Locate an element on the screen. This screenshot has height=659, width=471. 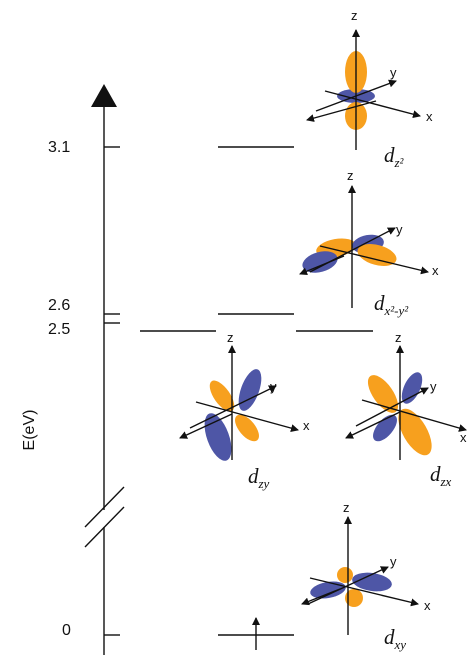
axis-title: E(eV) is located at coordinates (29, 430).